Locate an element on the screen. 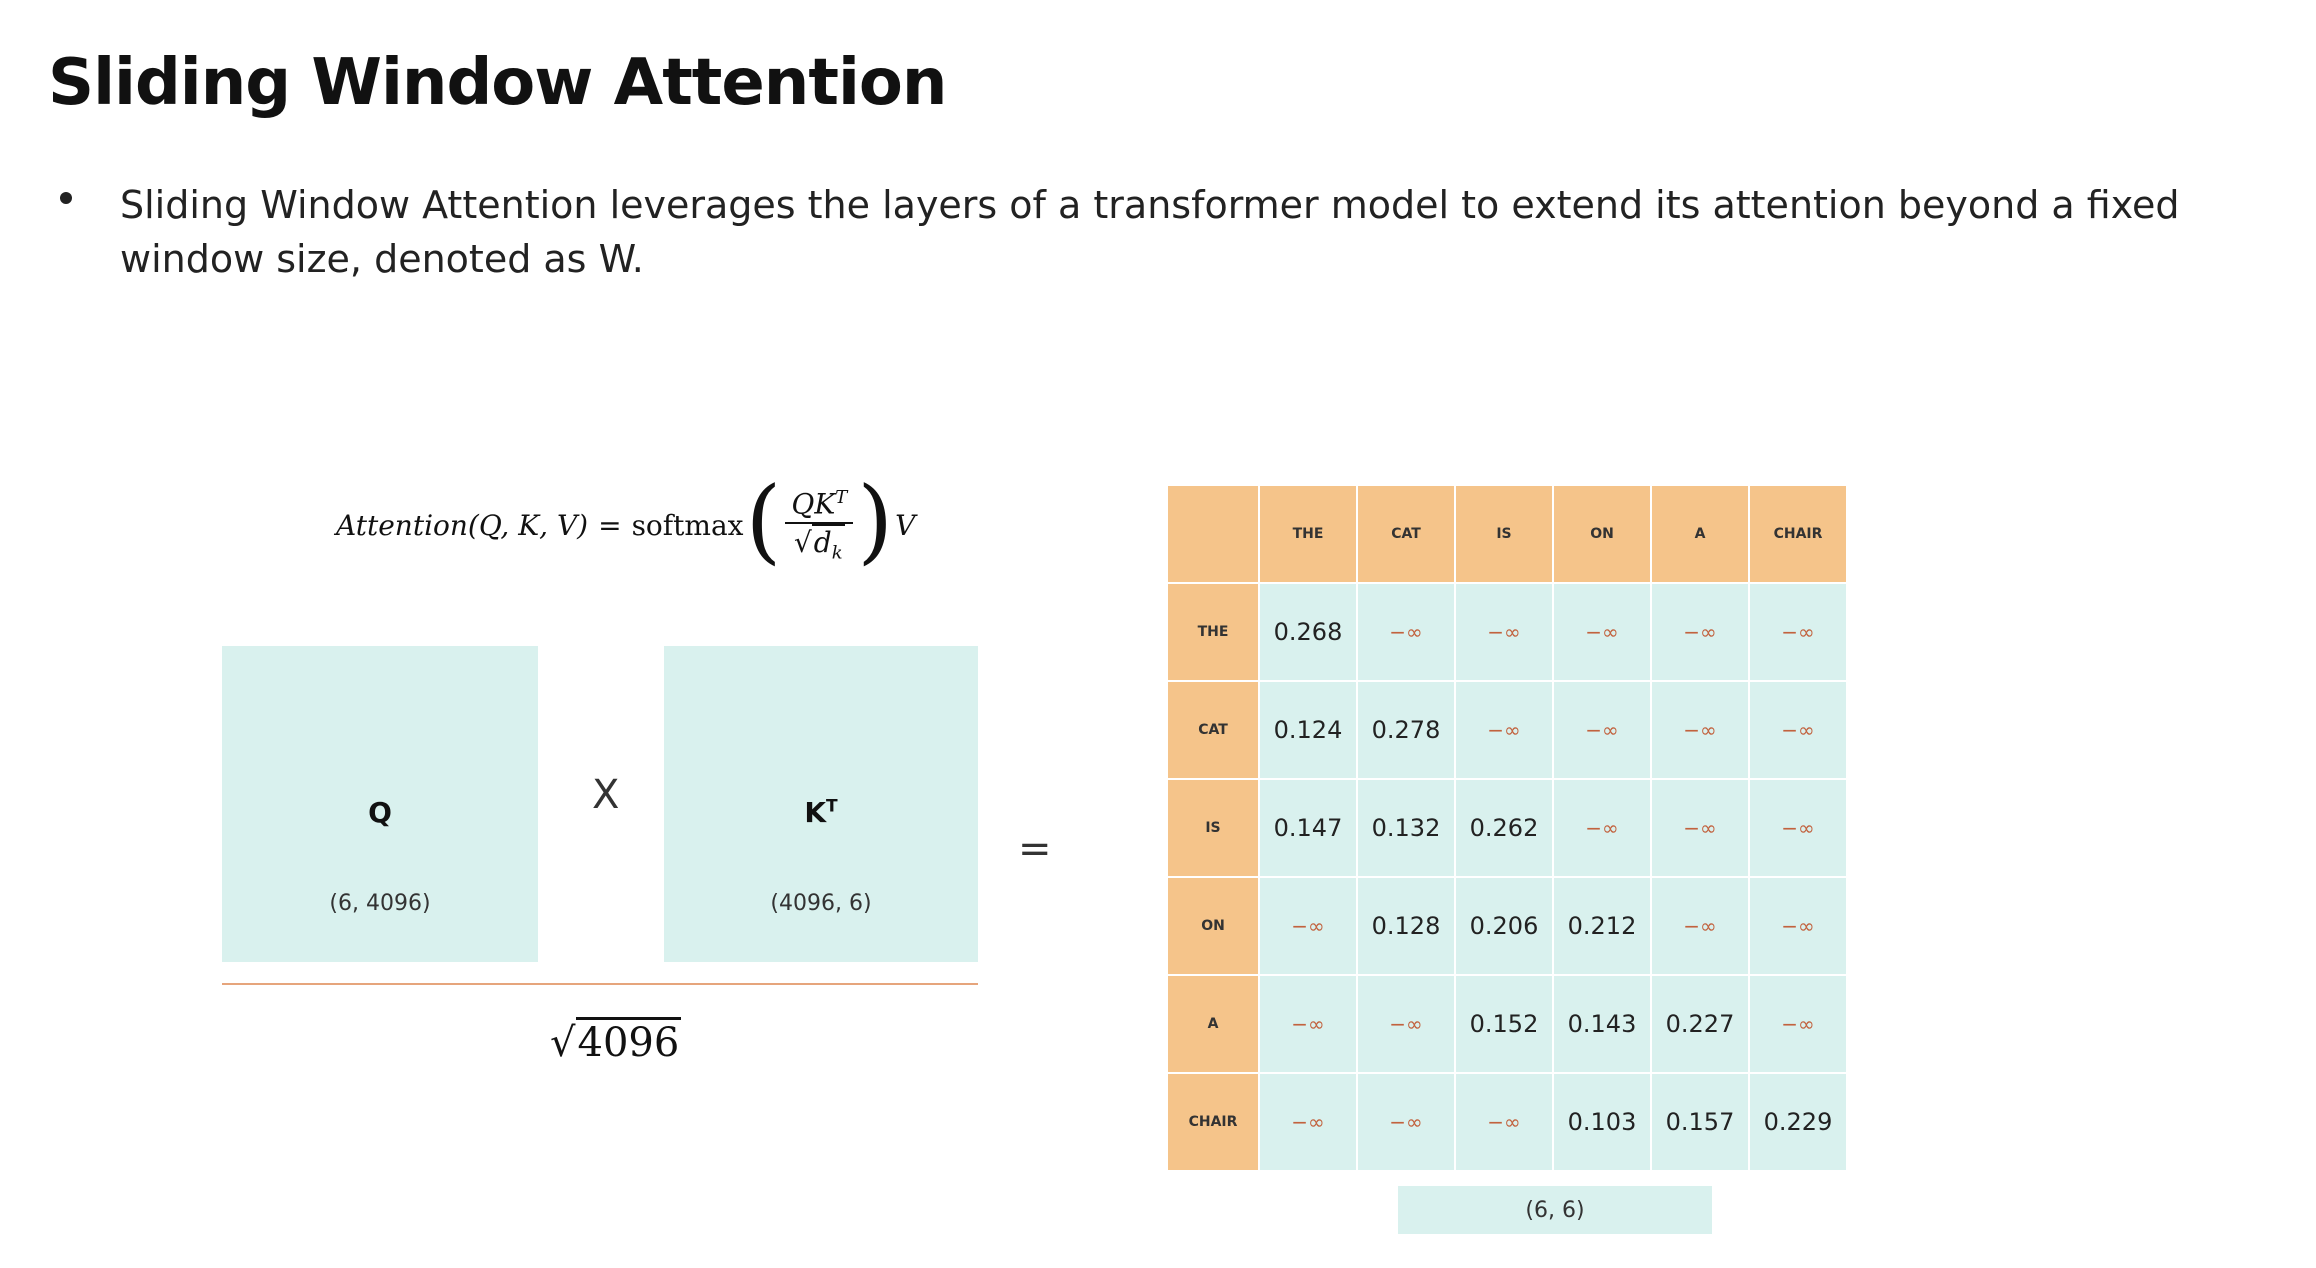 The image size is (2316, 1268). table-cell: 0.132 is located at coordinates (1406, 828).